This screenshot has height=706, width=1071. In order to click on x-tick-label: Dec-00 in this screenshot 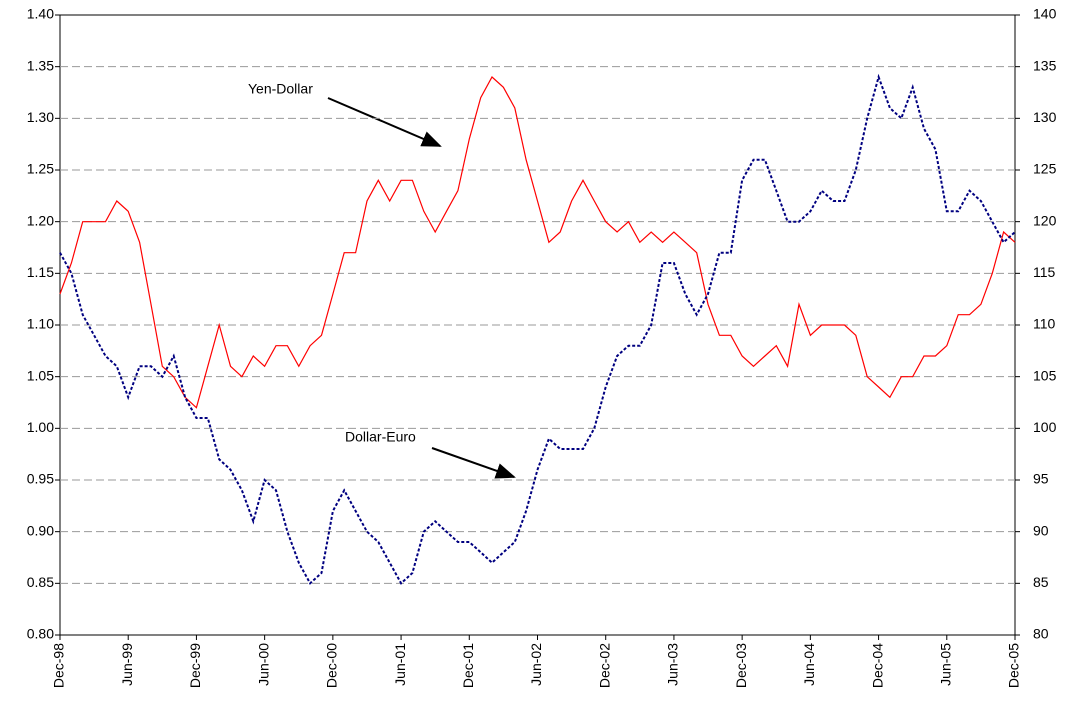, I will do `click(332, 665)`.